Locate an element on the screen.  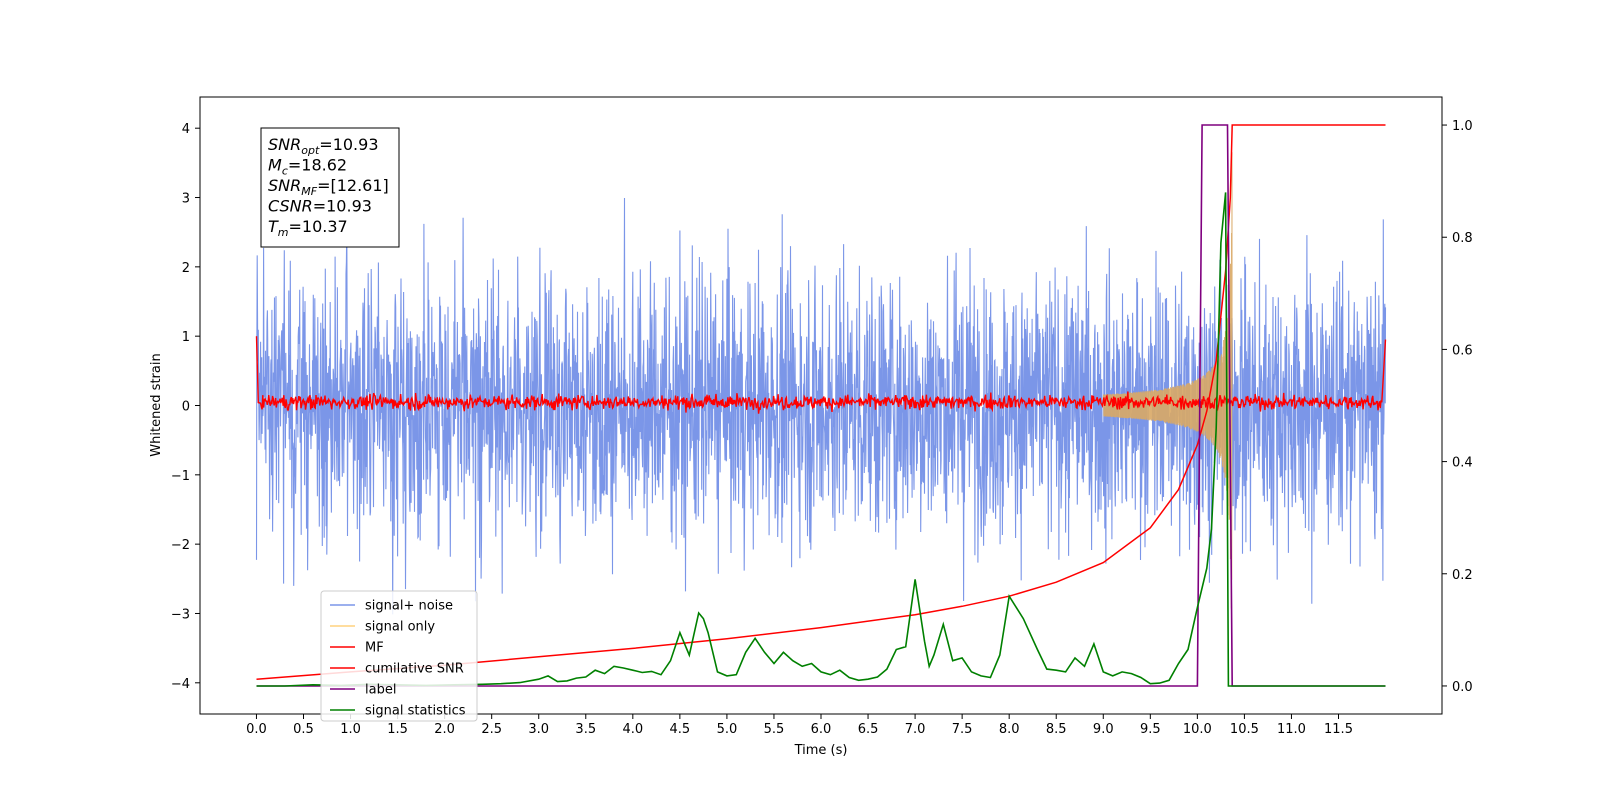
x-tick-label: 6.5 is located at coordinates (868, 729).